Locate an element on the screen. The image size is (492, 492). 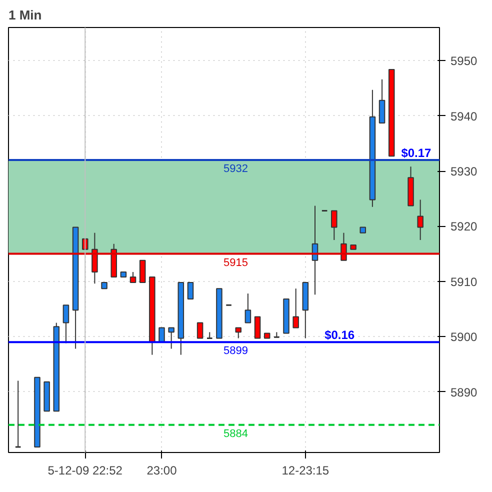
y-tick-label: 5890 is located at coordinates (464, 392).